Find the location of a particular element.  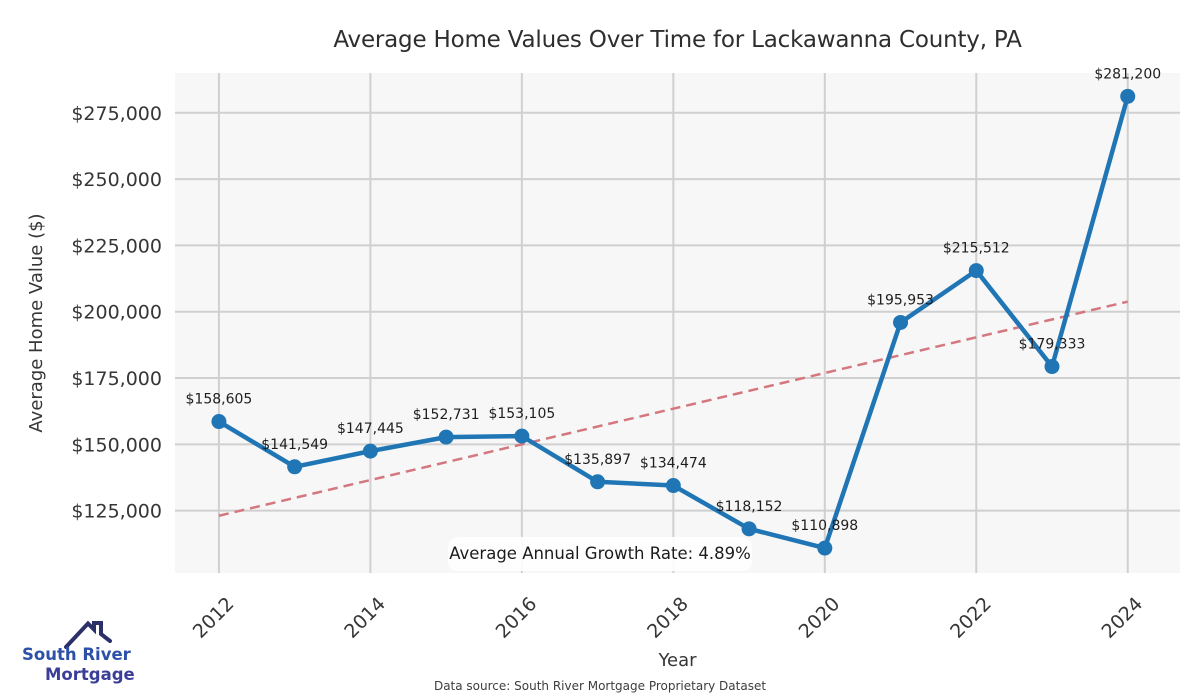

data-point-label: $153,105 is located at coordinates (521, 414).